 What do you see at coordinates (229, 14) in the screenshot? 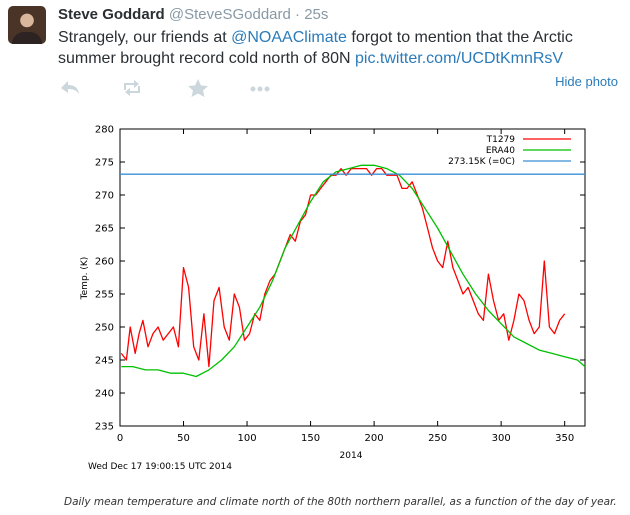
I see `user-handle: @SteveSGoddard` at bounding box center [229, 14].